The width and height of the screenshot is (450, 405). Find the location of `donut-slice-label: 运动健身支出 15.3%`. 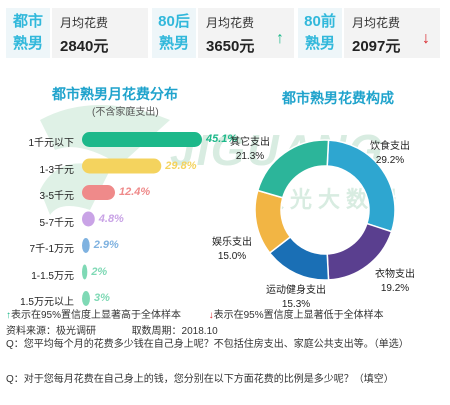

donut-slice-label: 运动健身支出 15.3% is located at coordinates (296, 298).